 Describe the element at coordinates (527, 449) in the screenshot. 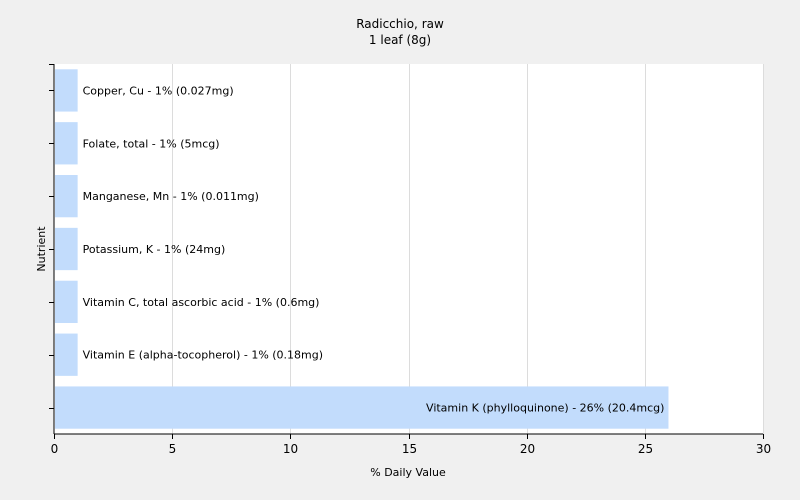

I see `x-tick-label: 20` at that location.